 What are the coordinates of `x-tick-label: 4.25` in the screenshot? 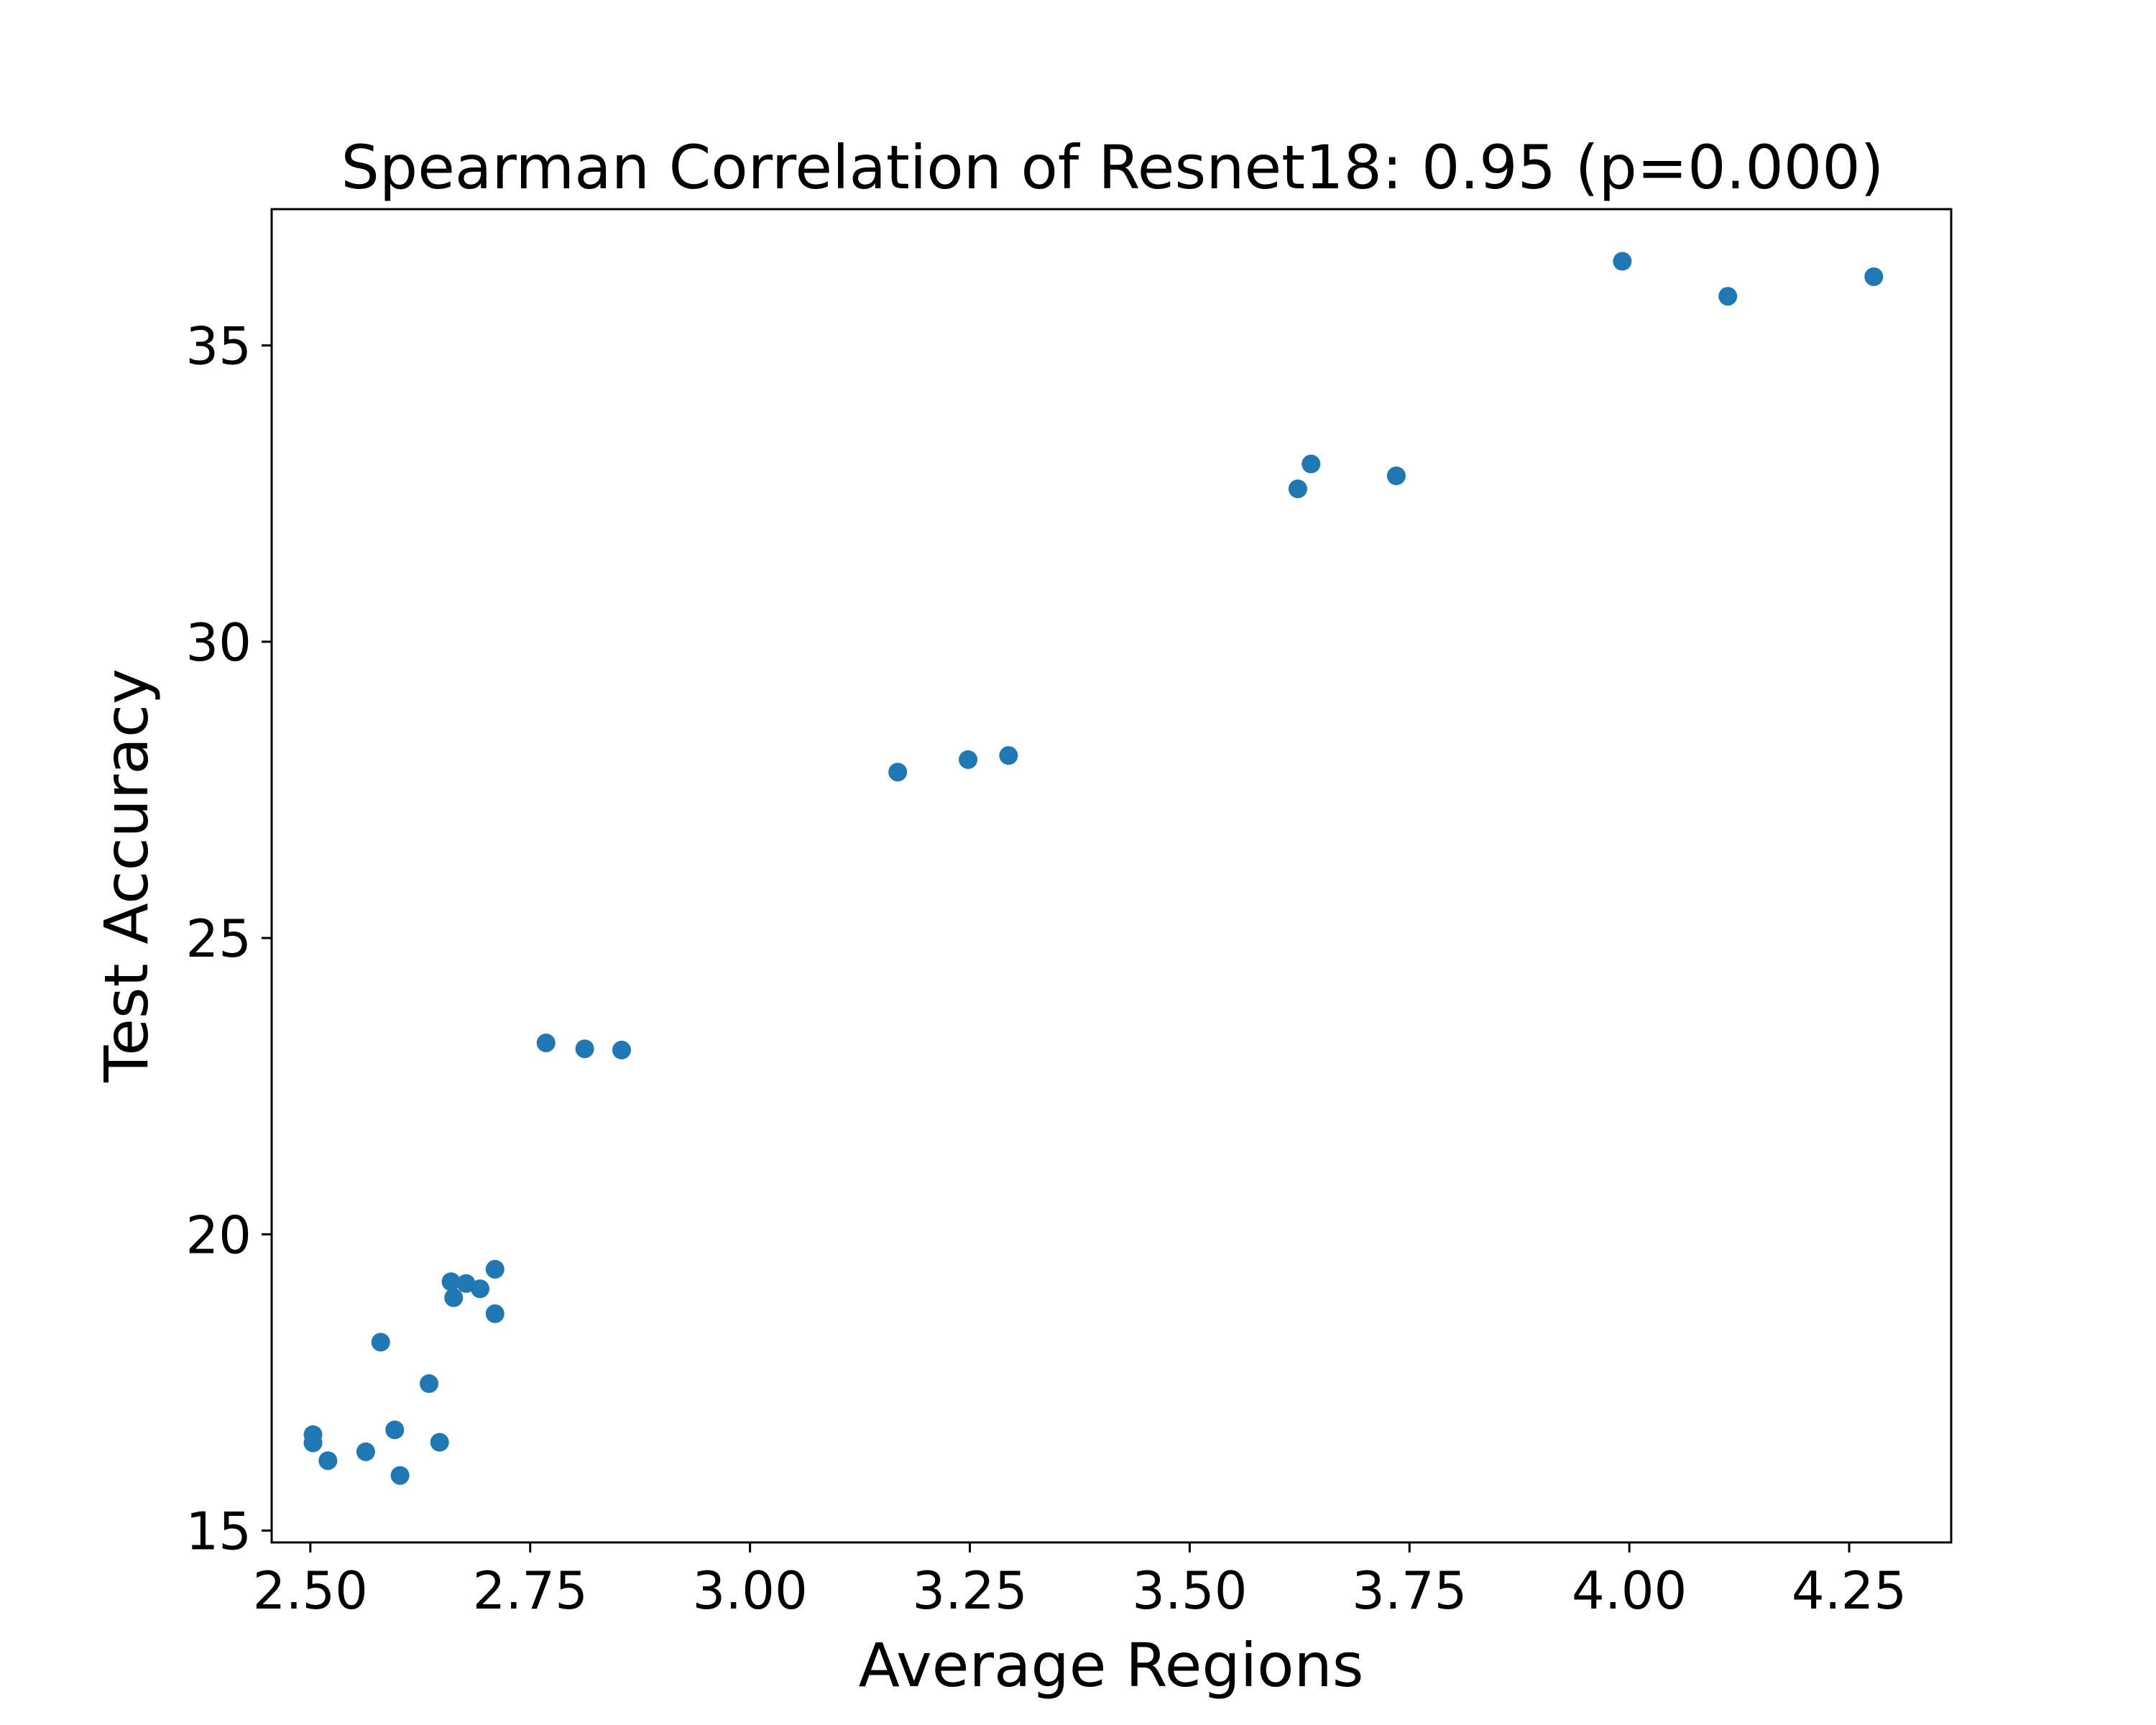 It's located at (1850, 1590).